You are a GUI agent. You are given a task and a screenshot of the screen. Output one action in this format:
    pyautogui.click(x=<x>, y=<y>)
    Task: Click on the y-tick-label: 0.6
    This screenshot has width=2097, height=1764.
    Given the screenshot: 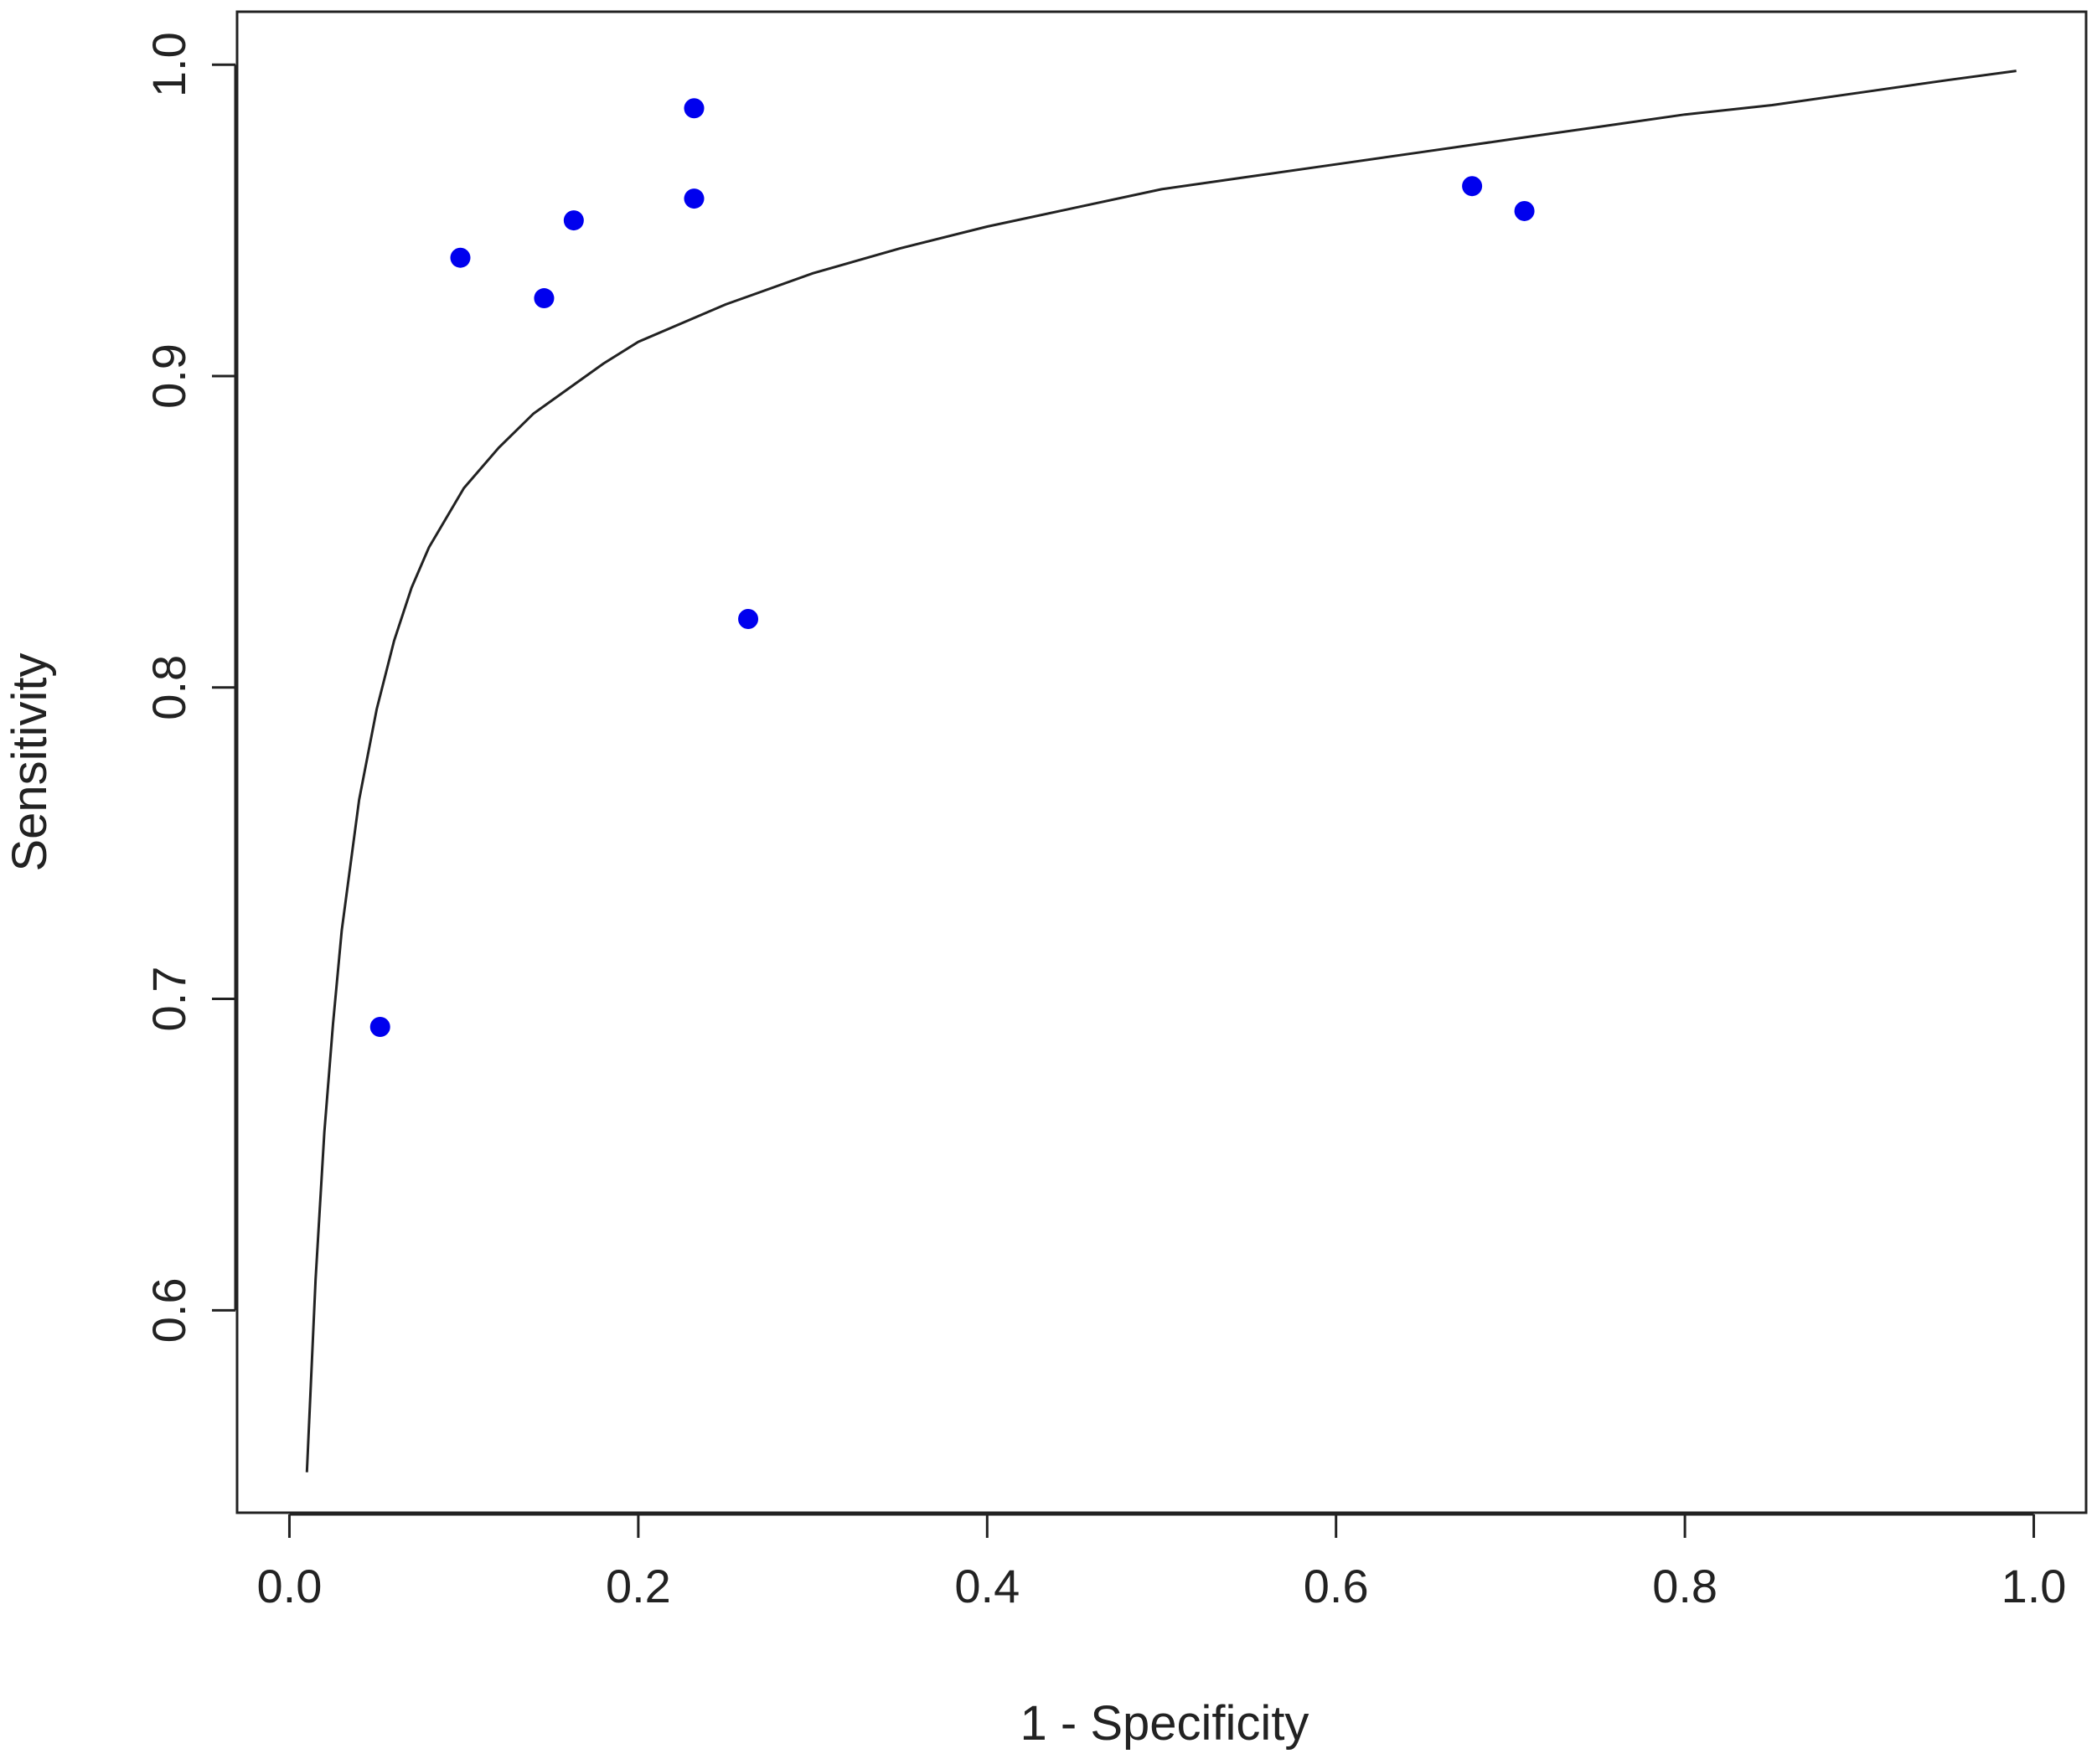 What is the action you would take?
    pyautogui.click(x=168, y=1310)
    